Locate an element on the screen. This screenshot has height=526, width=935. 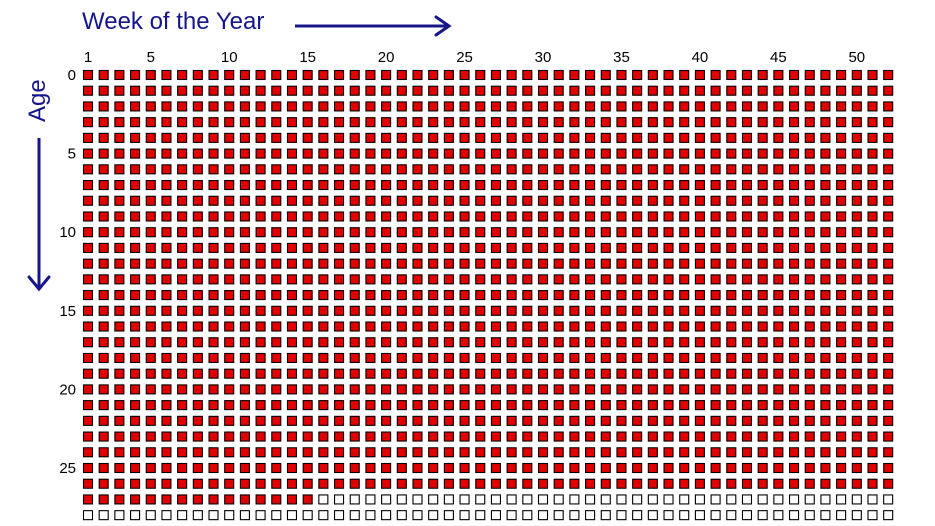
y-tick-label: 15 is located at coordinates (67, 311).